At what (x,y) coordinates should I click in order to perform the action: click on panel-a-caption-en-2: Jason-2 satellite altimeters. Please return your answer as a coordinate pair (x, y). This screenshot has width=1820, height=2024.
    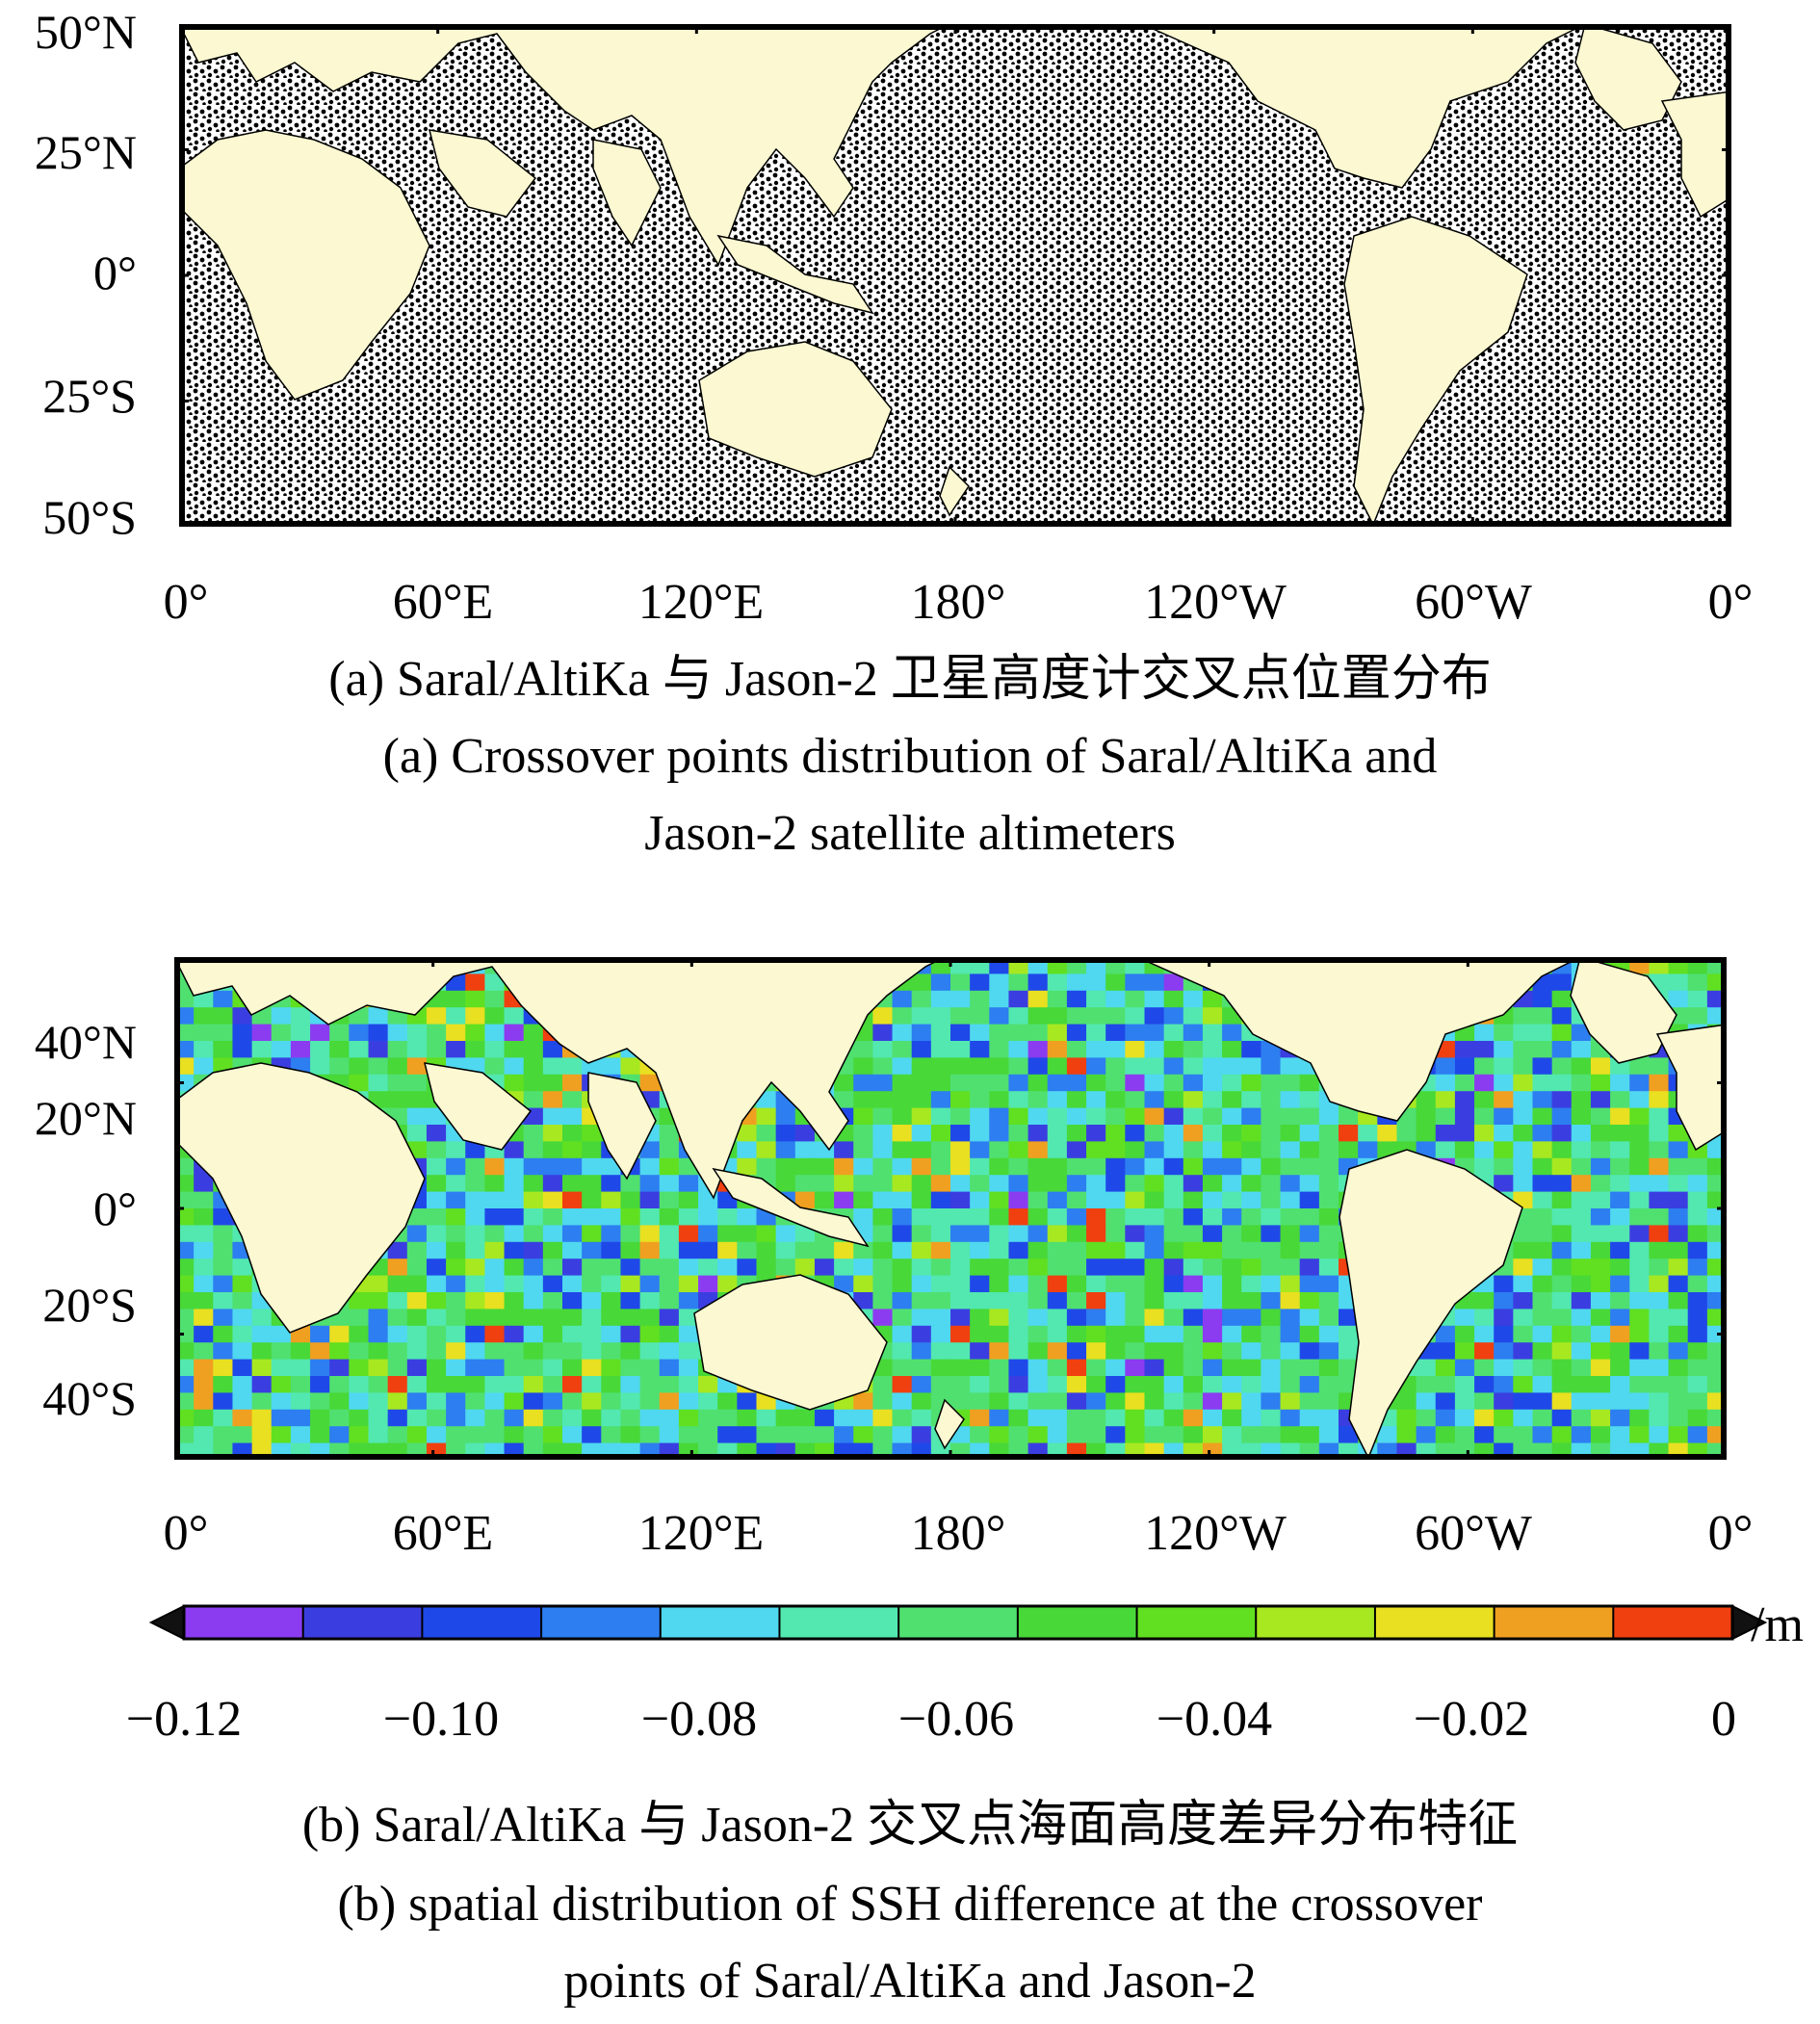
    Looking at the image, I should click on (910, 833).